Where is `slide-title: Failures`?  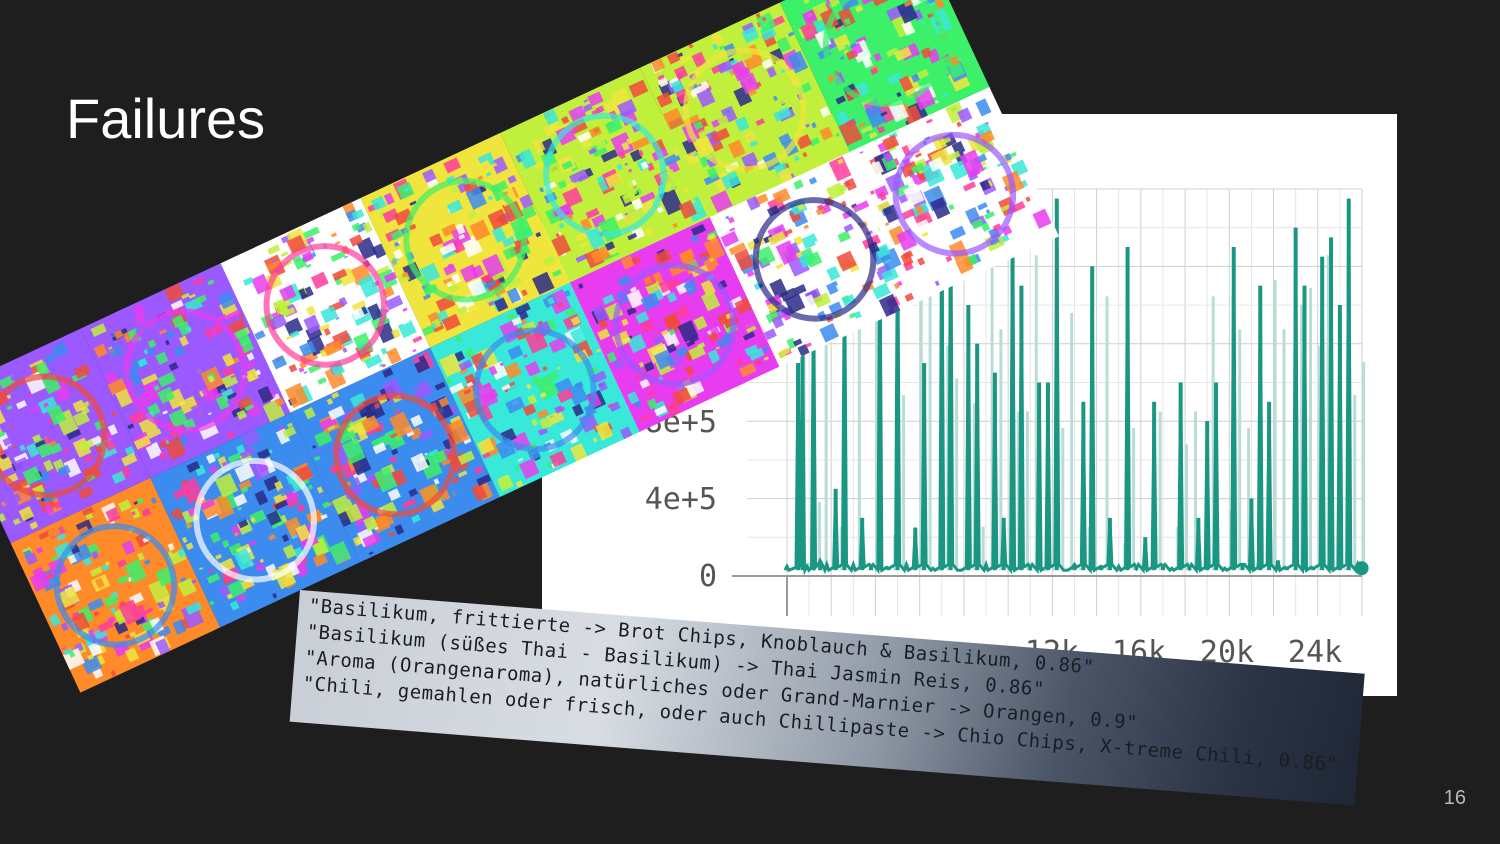
slide-title: Failures is located at coordinates (166, 118).